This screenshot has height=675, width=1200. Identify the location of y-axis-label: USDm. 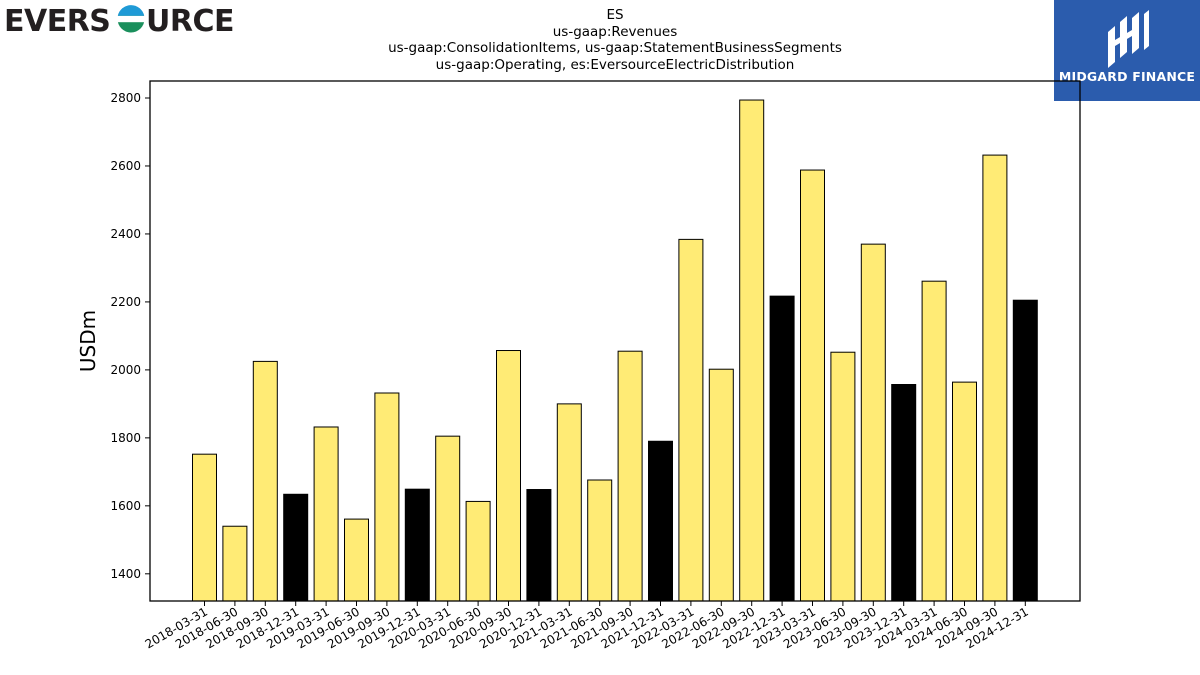
(88, 341).